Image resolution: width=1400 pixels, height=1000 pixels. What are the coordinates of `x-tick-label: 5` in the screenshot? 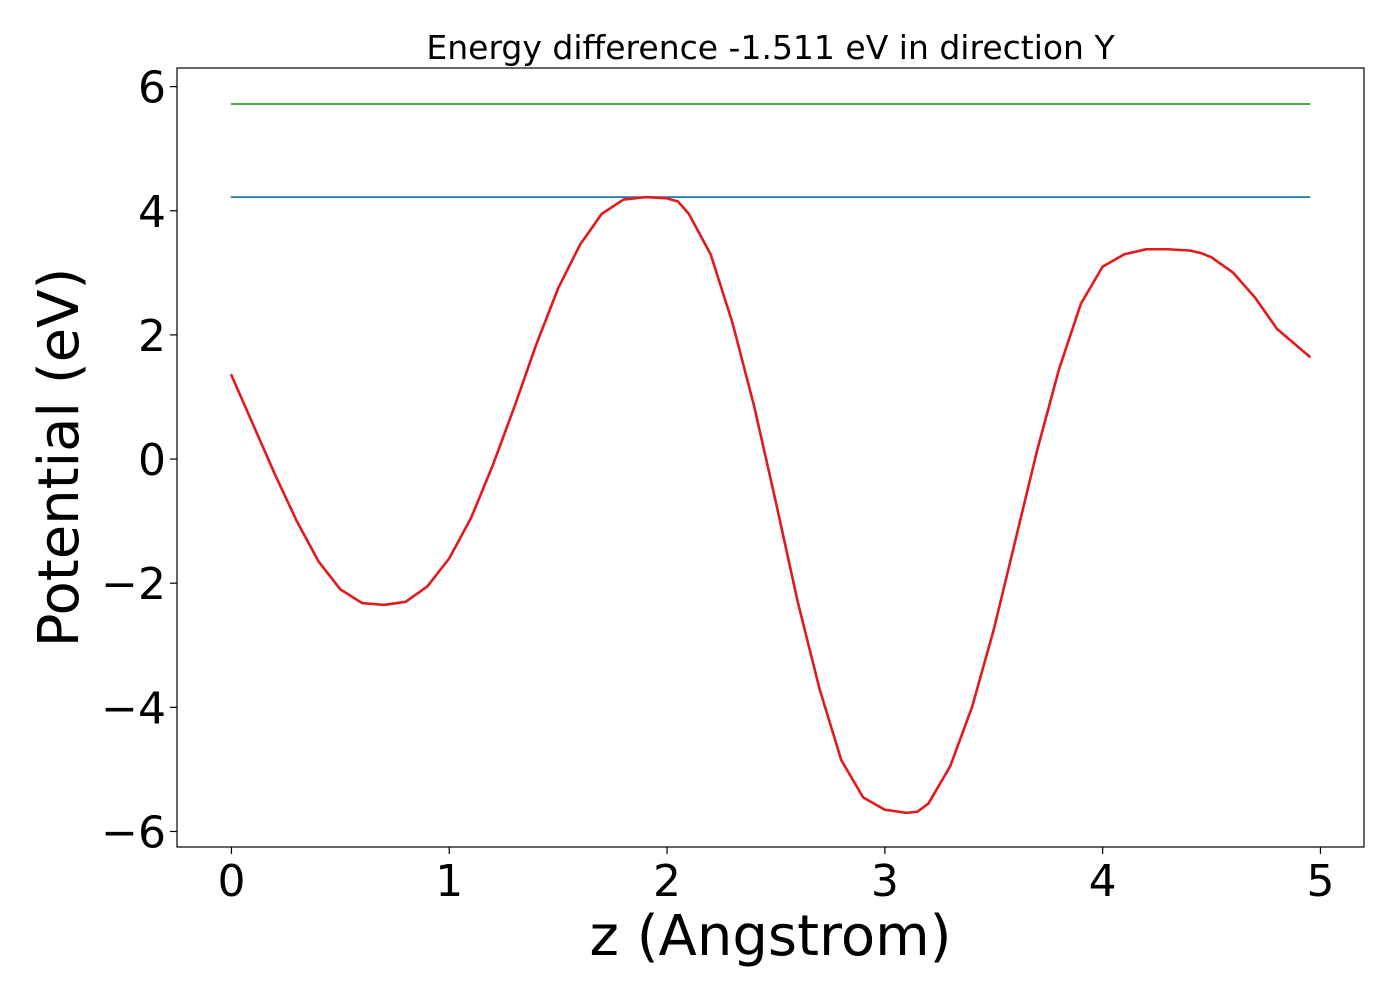 It's located at (1320, 881).